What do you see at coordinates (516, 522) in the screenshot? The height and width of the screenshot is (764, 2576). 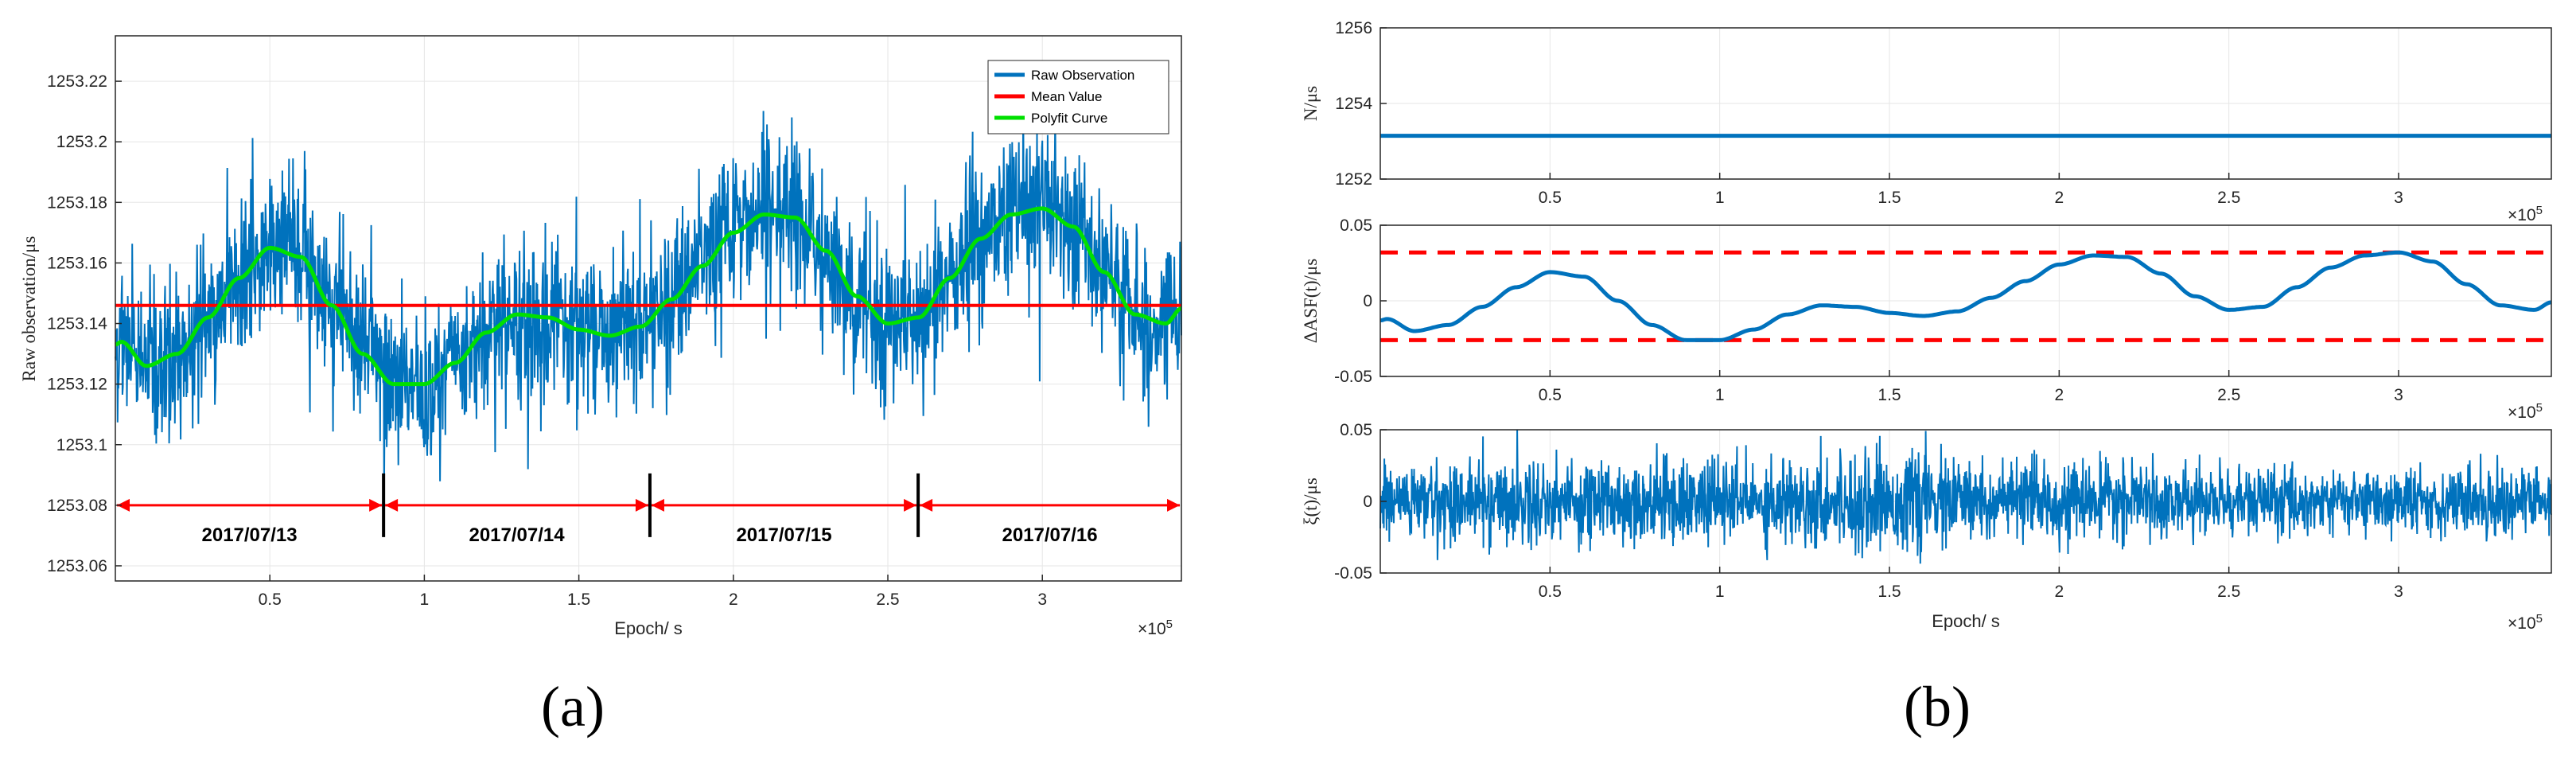 I see `day-arrow: 2017/07/14` at bounding box center [516, 522].